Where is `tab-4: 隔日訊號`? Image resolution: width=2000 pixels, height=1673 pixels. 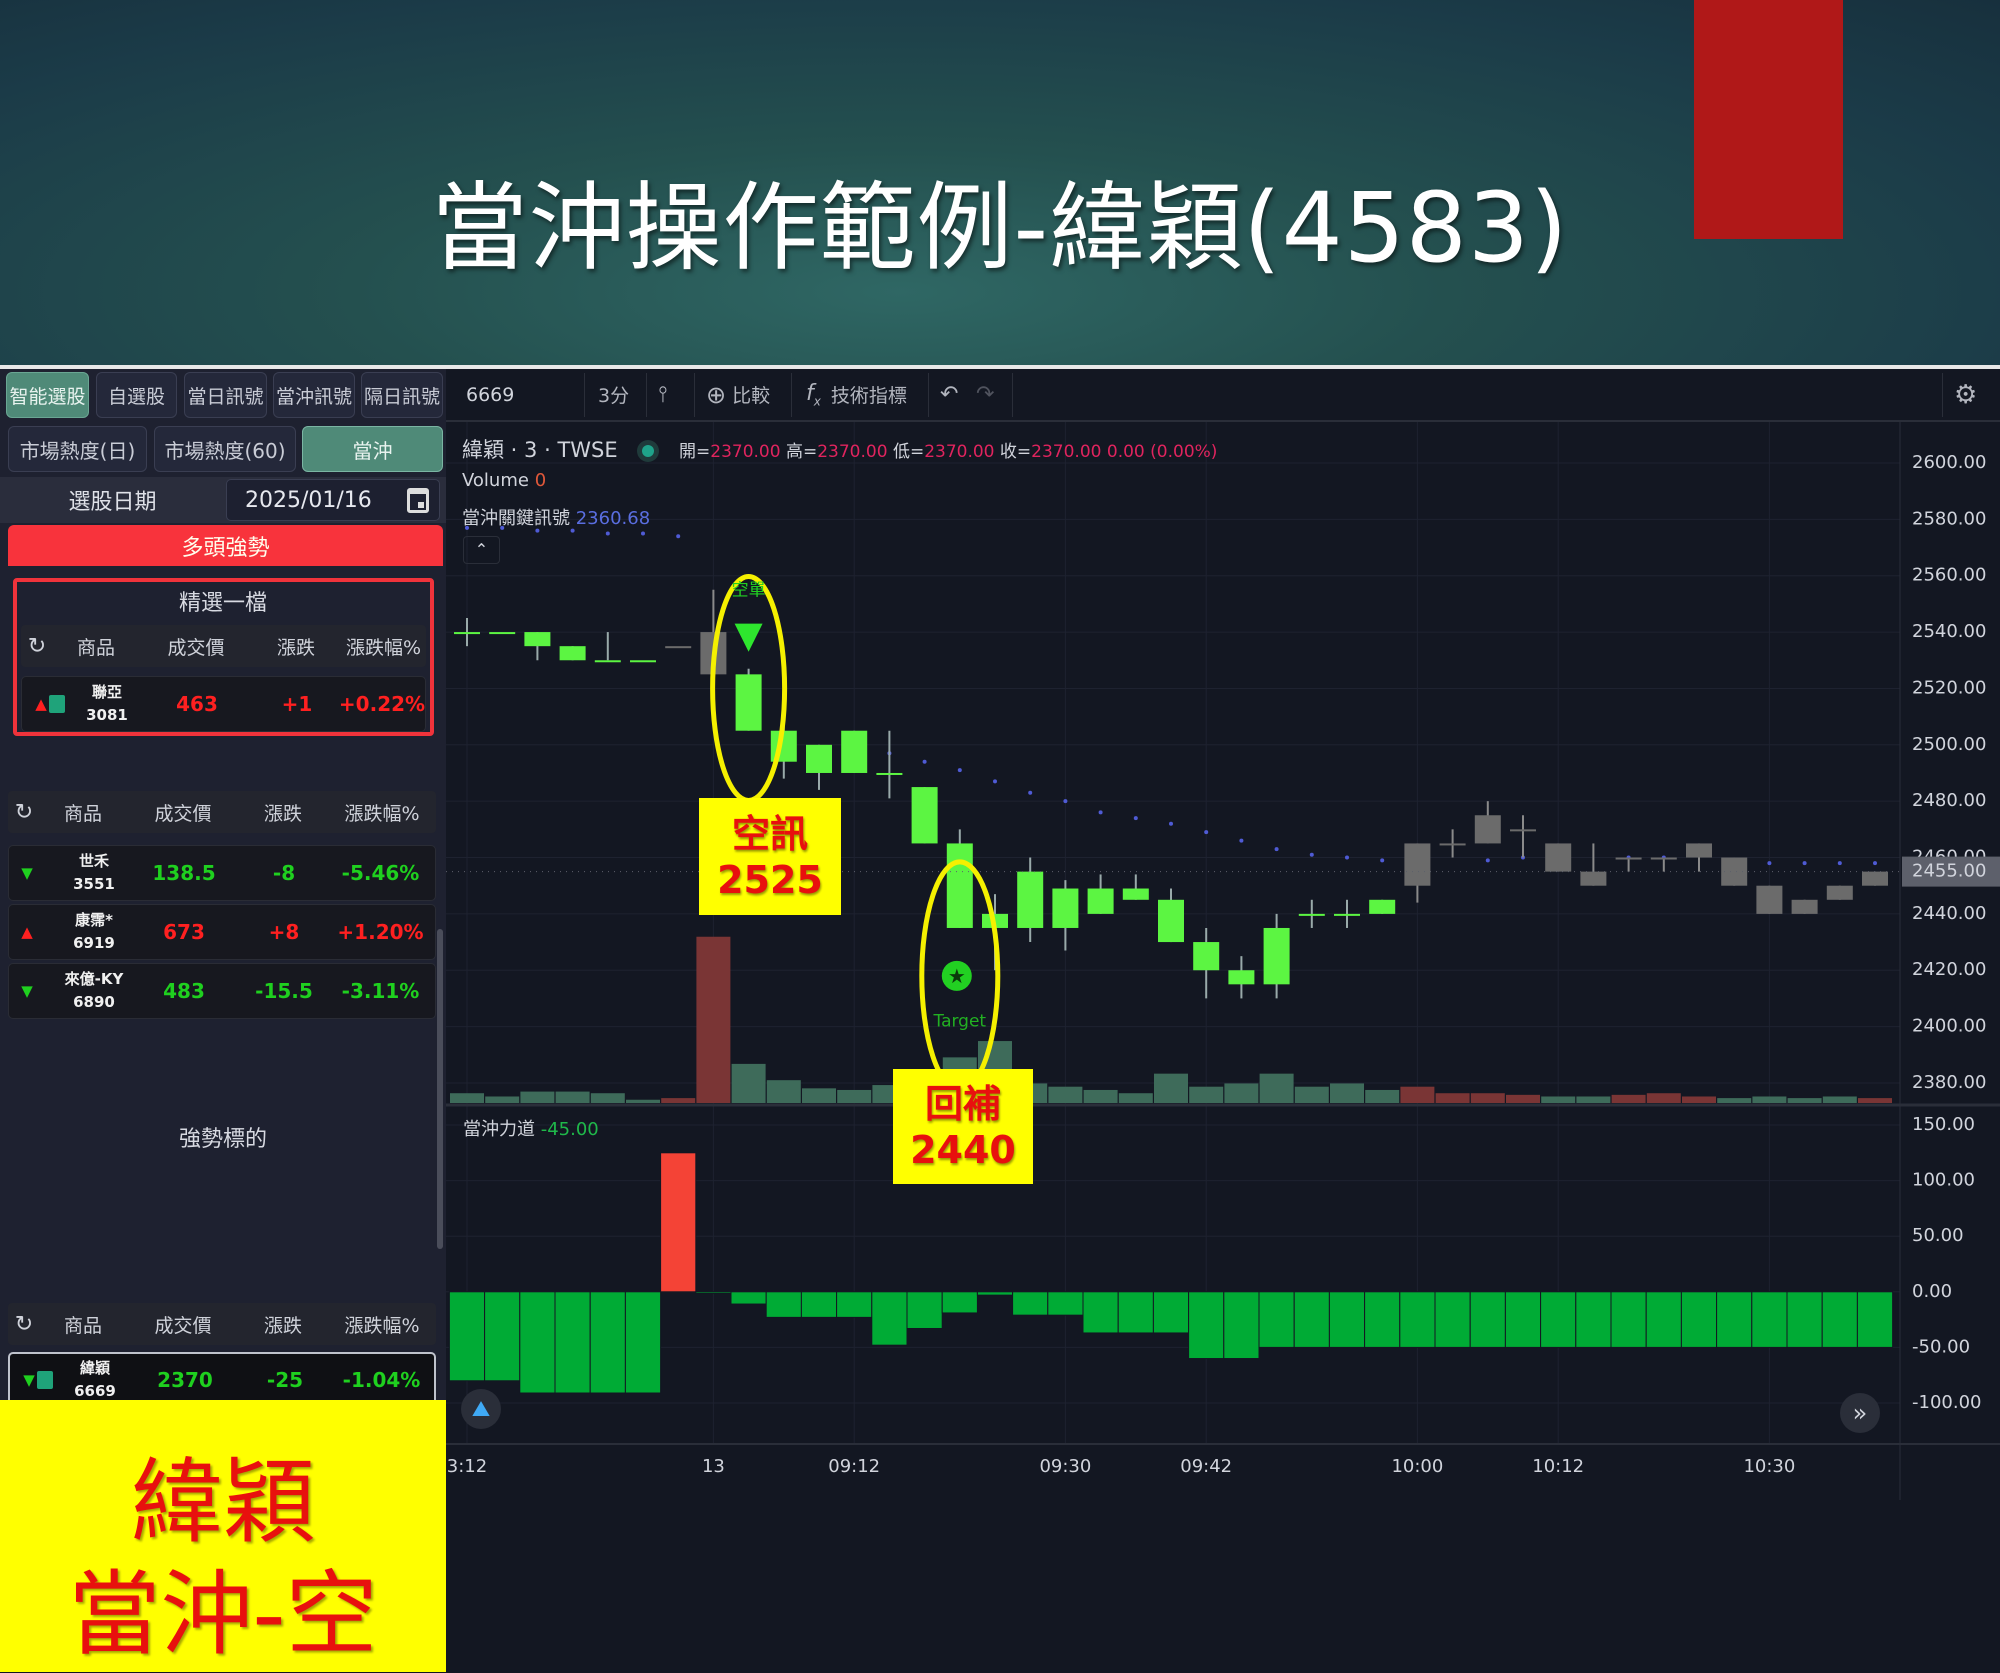 tab-4: 隔日訊號 is located at coordinates (402, 395).